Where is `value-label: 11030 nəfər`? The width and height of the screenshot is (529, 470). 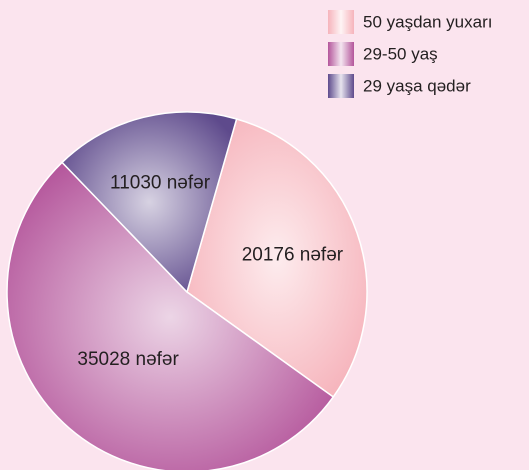
value-label: 11030 nəfər is located at coordinates (160, 183).